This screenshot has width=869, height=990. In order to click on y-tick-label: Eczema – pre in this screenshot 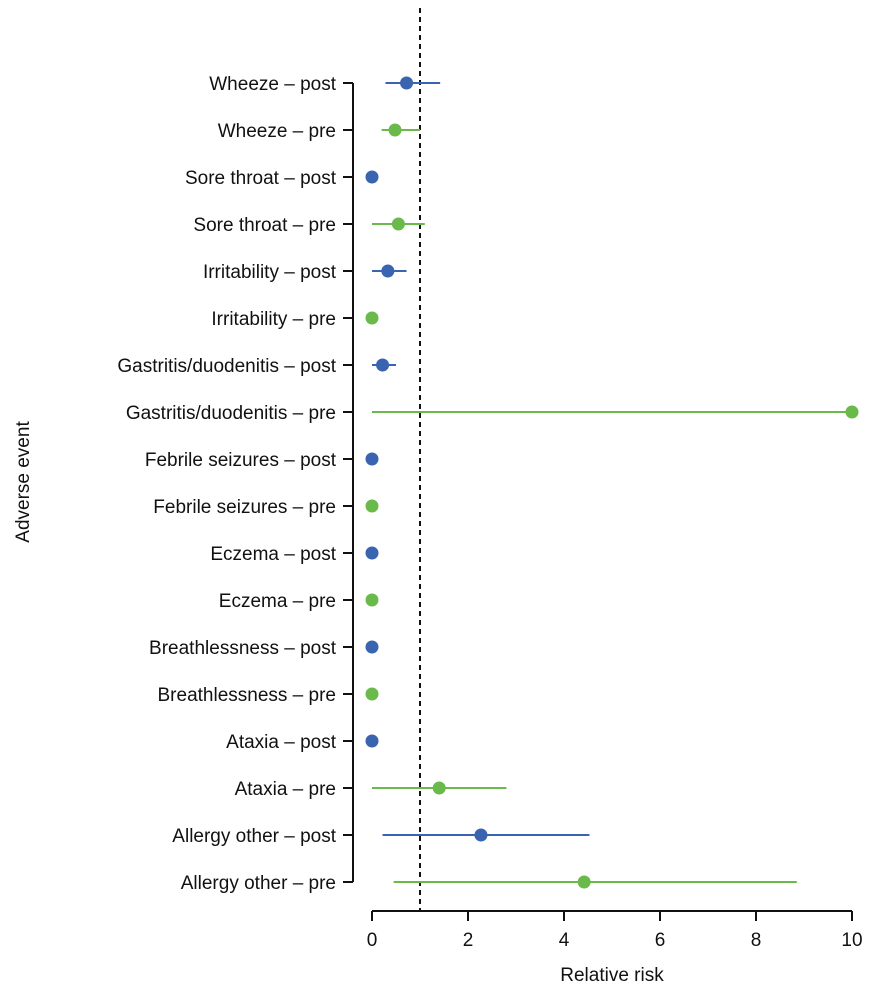, I will do `click(277, 601)`.